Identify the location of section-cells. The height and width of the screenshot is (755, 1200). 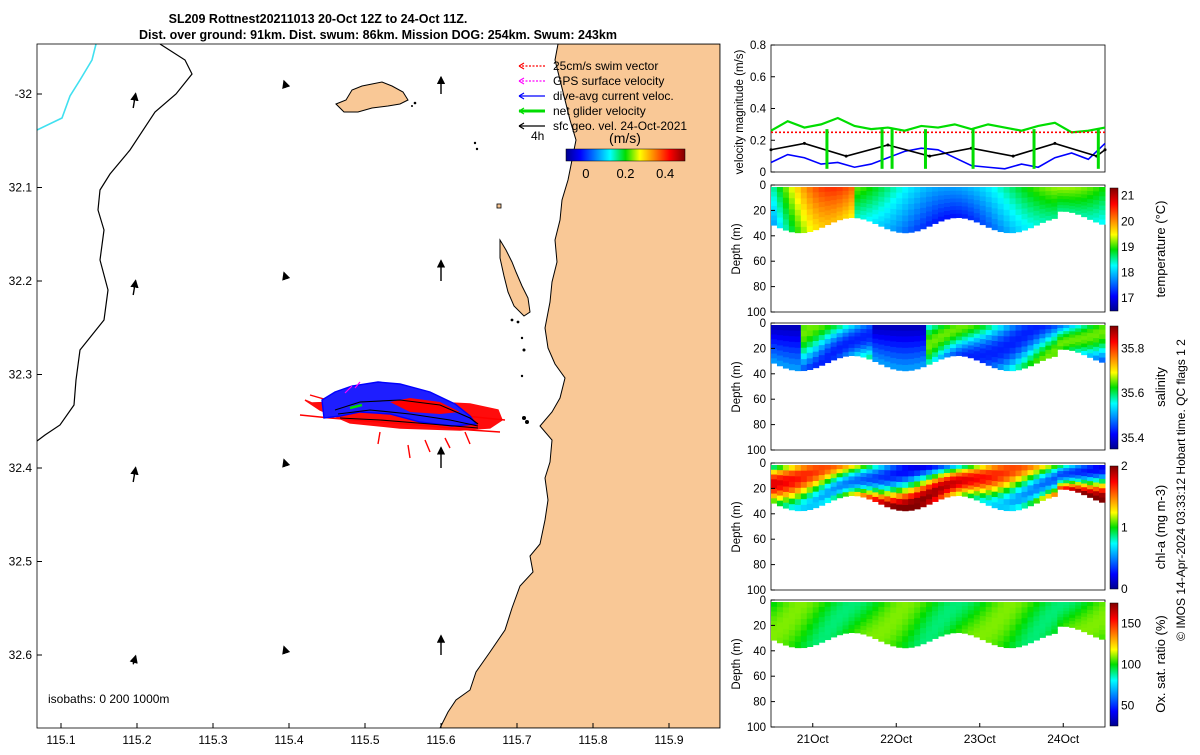
(938, 488).